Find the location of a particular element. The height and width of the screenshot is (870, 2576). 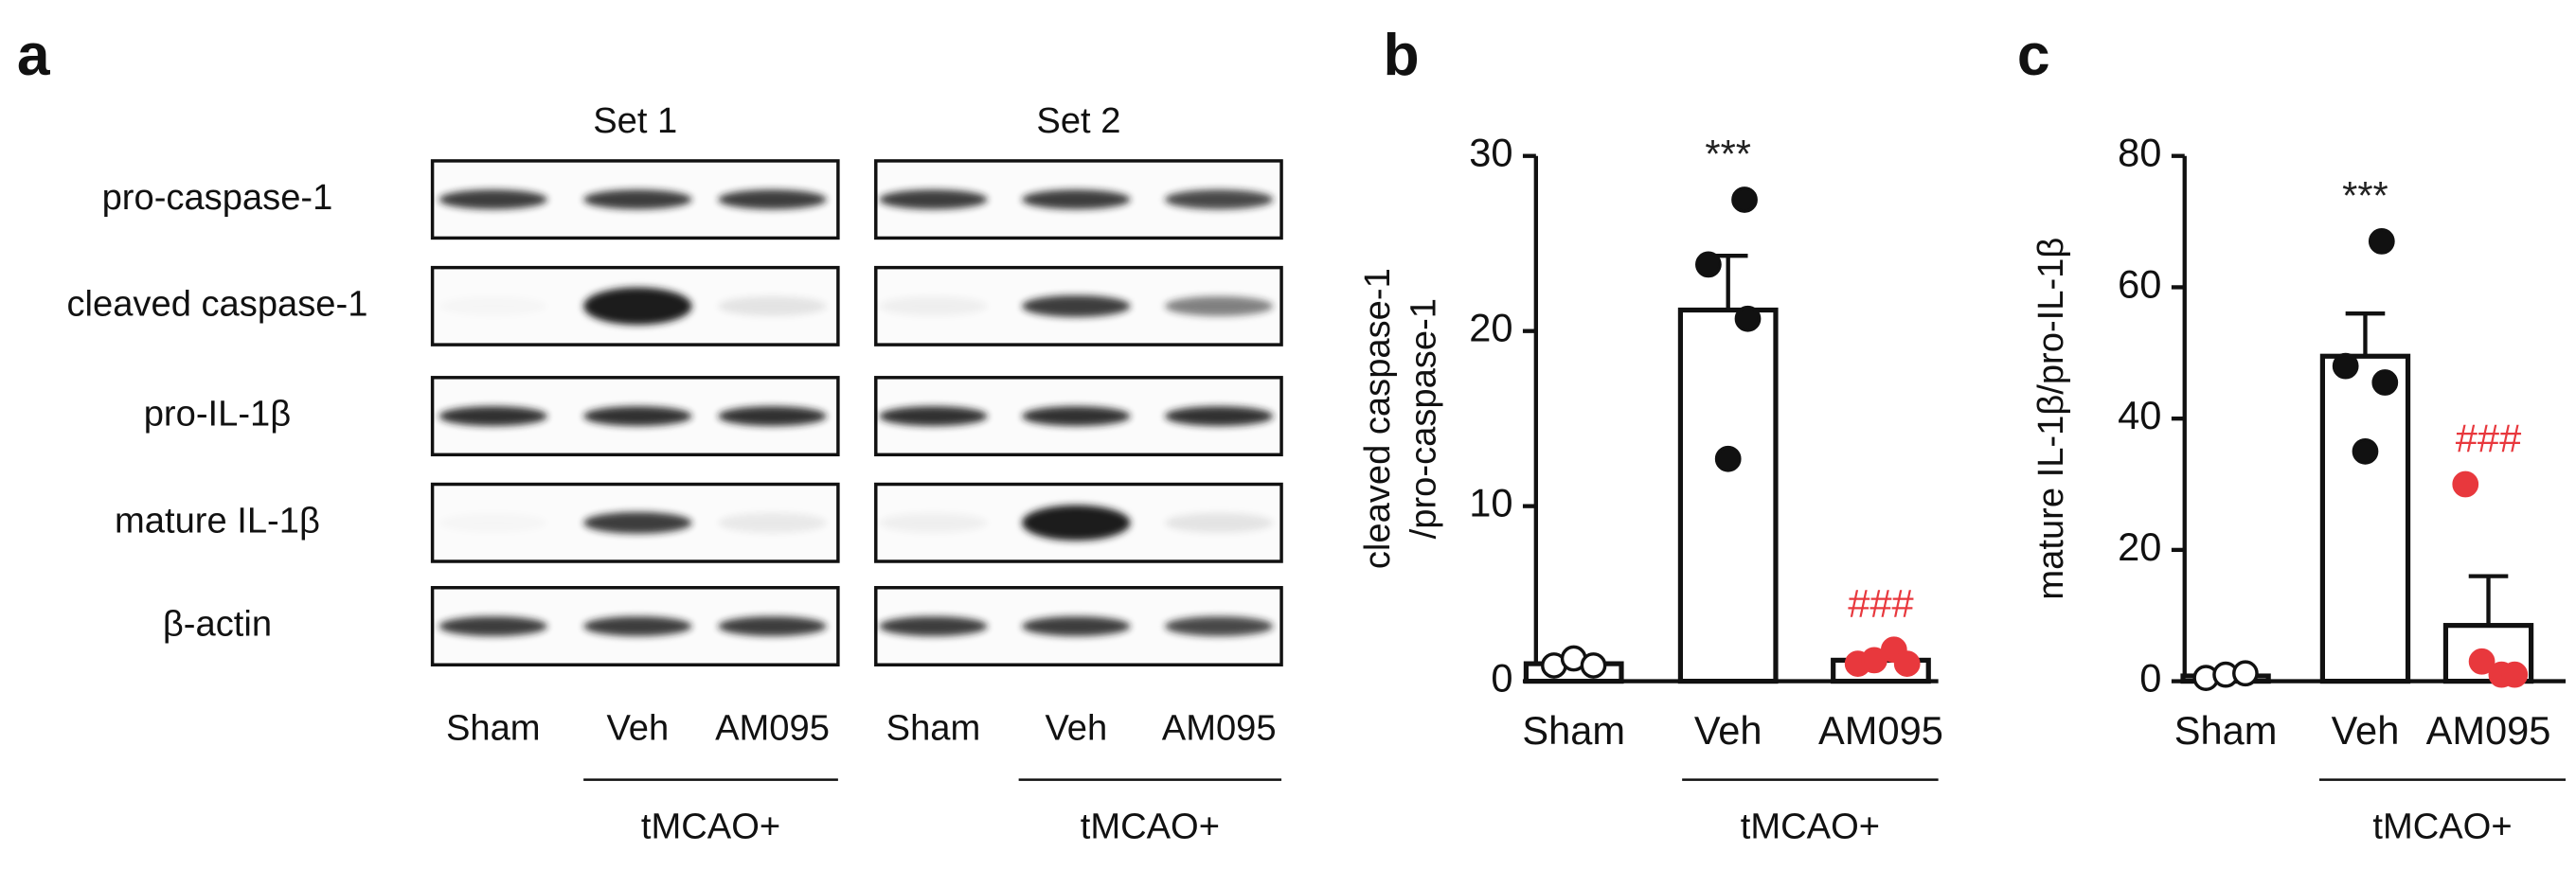

y-tick-label: 60 is located at coordinates (2139, 284).